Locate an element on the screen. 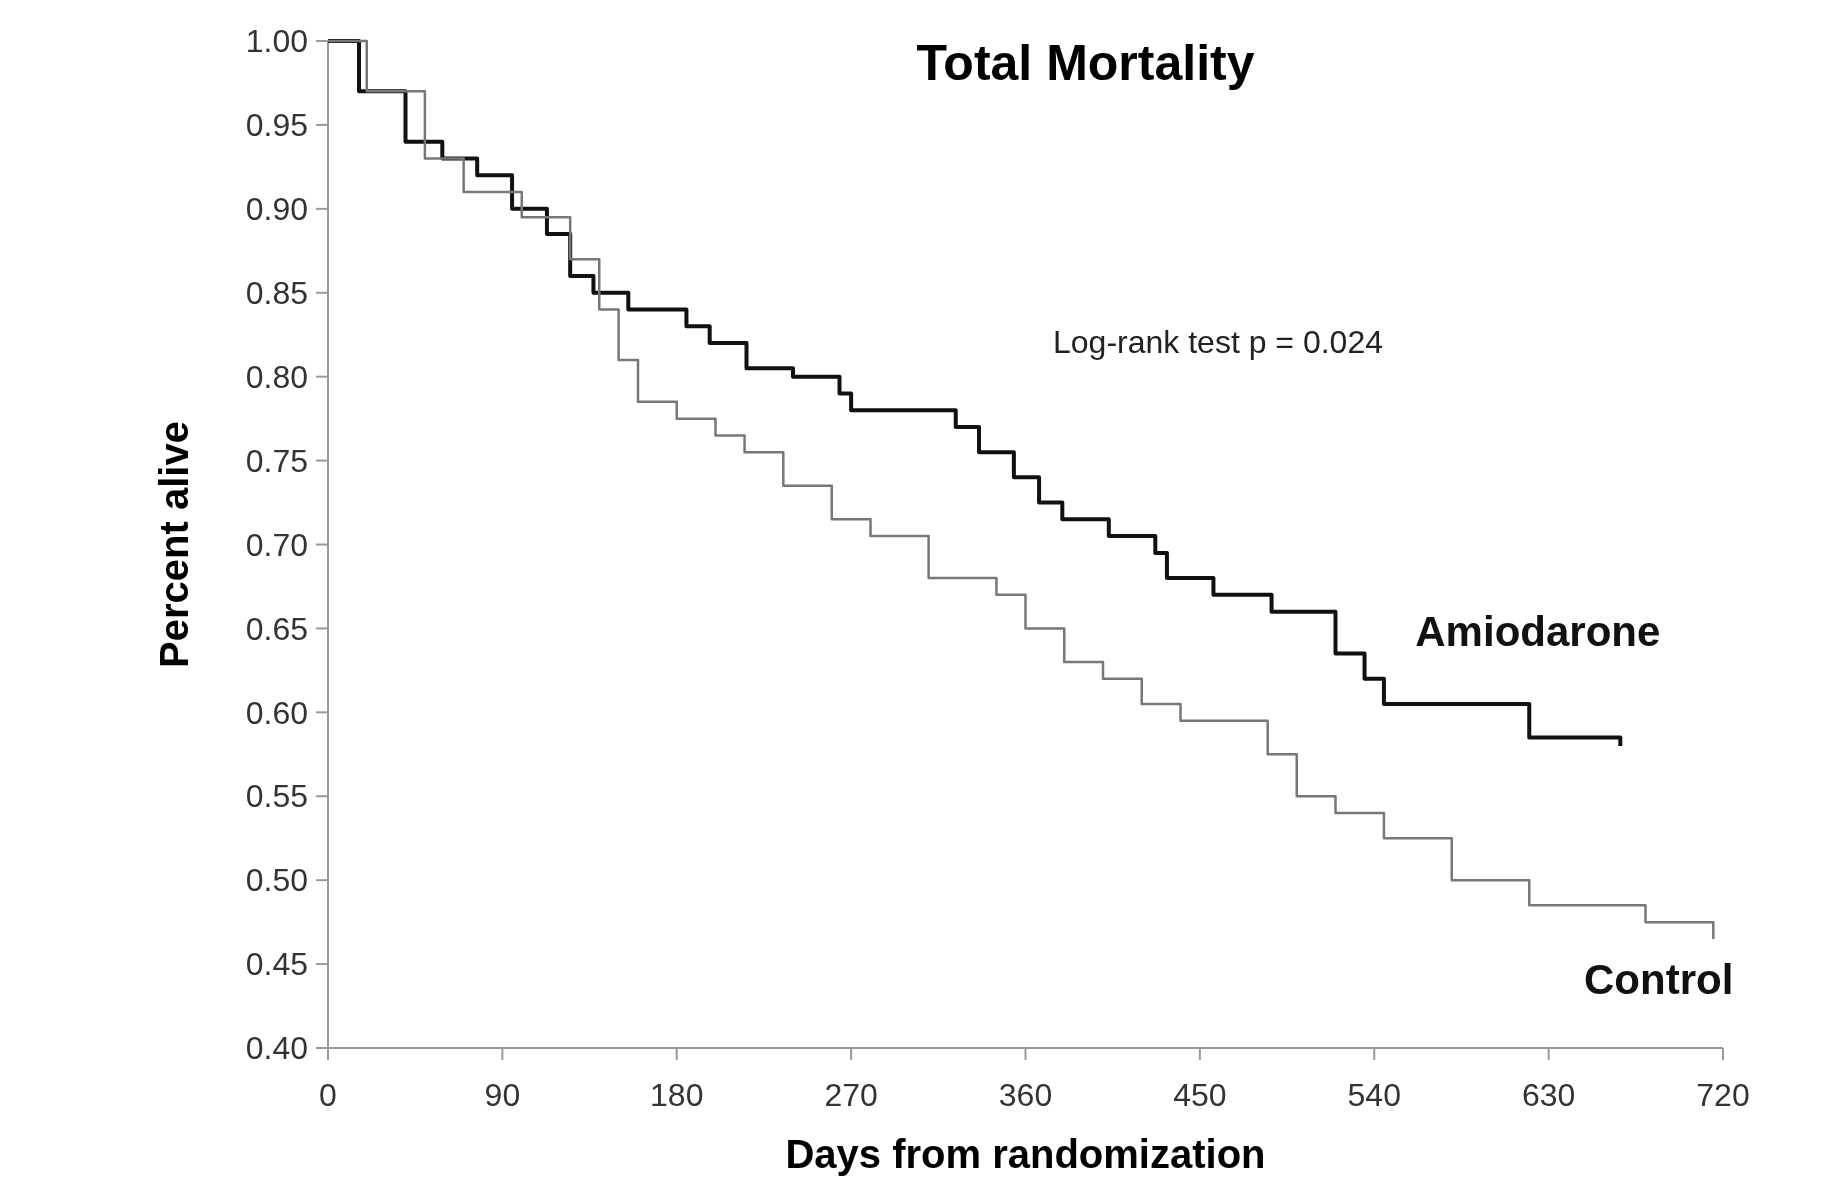  x-tick-label: 90 is located at coordinates (502, 1095).